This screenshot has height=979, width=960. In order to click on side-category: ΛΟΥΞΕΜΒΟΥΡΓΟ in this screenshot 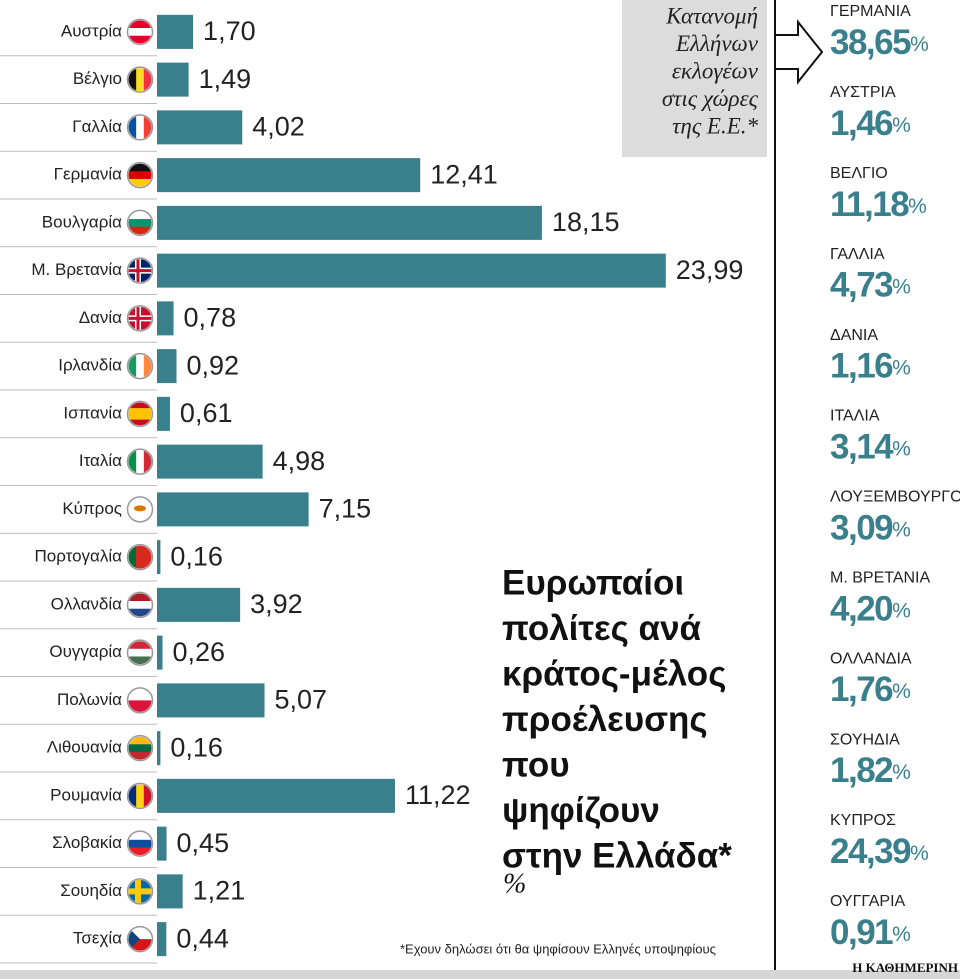, I will do `click(895, 497)`.